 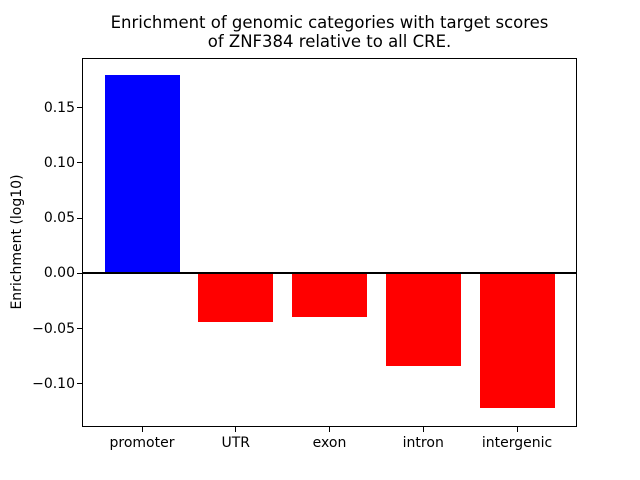 I want to click on x-tick-label-intergenic: intergenic, so click(x=517, y=443).